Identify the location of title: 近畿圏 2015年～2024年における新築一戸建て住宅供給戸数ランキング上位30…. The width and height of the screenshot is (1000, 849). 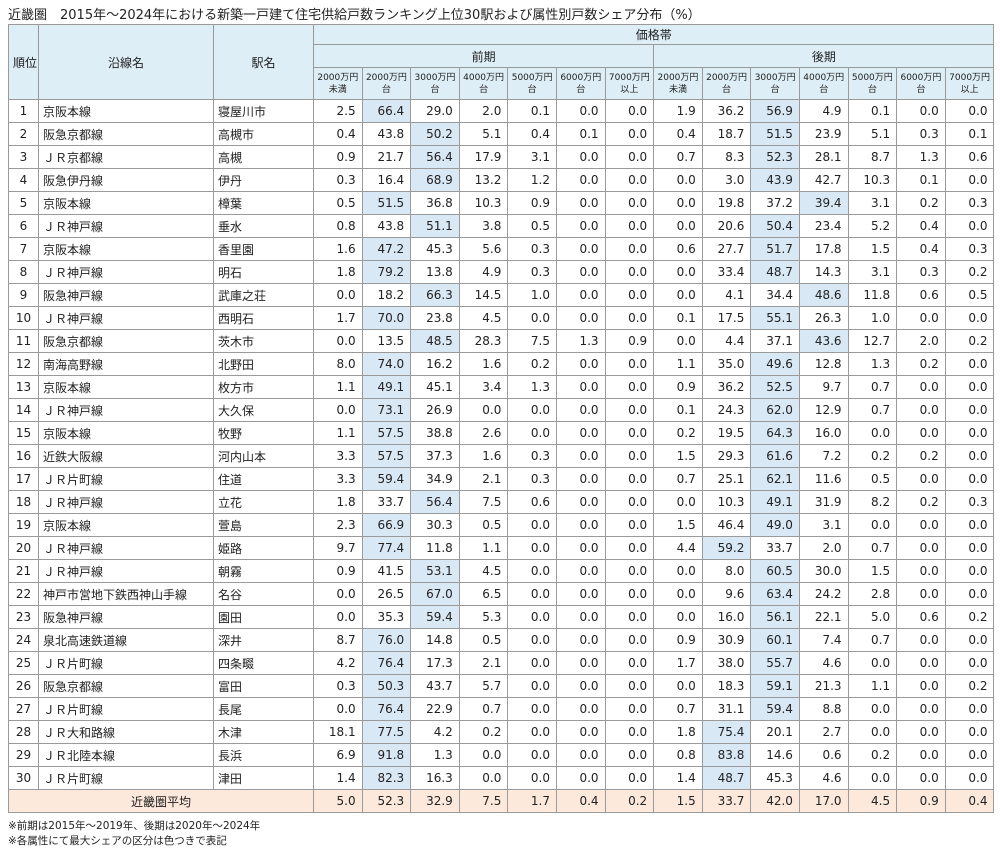
(354, 15).